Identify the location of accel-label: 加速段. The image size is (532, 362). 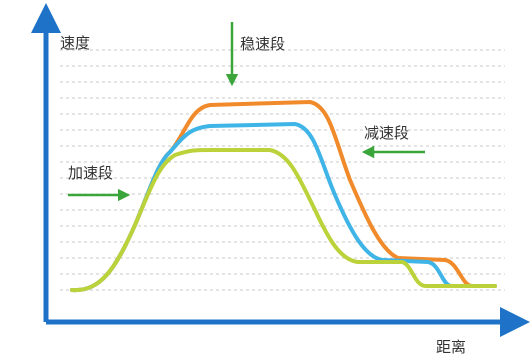
(91, 173).